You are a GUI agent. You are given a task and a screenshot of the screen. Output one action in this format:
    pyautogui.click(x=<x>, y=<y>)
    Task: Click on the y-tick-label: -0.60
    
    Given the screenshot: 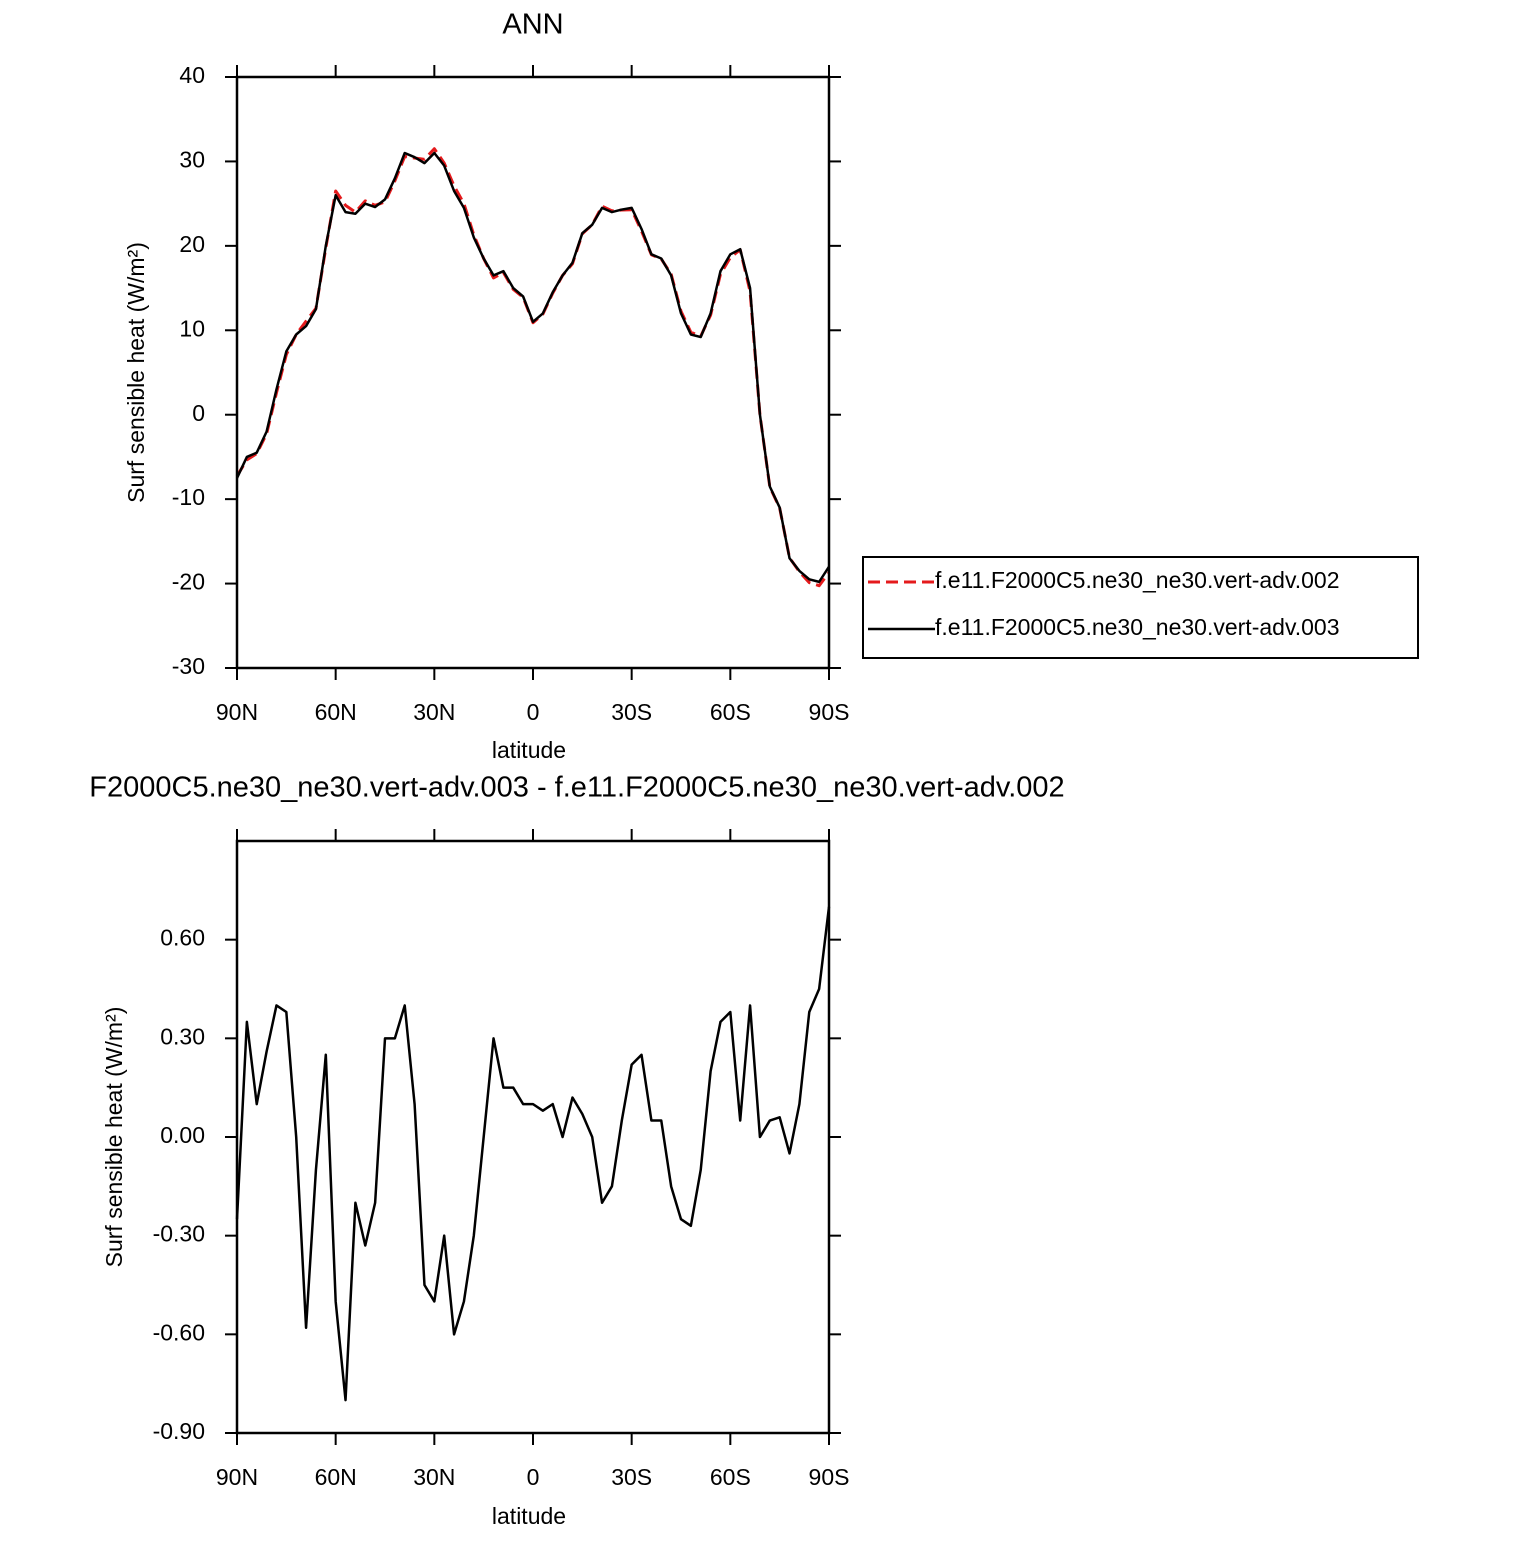 What is the action you would take?
    pyautogui.click(x=179, y=1332)
    